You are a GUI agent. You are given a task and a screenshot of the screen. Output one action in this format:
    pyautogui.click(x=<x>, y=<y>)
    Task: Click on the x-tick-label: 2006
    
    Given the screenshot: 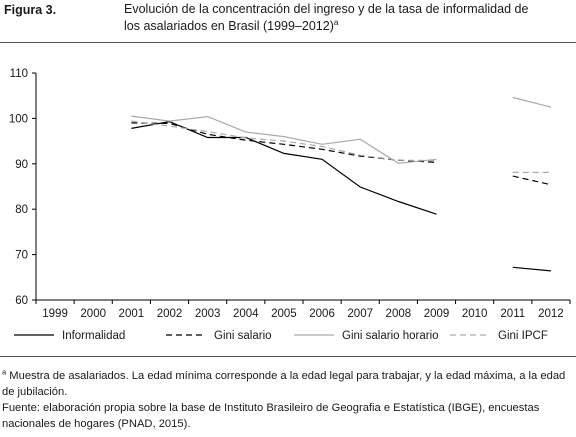 What is the action you would take?
    pyautogui.click(x=322, y=314)
    